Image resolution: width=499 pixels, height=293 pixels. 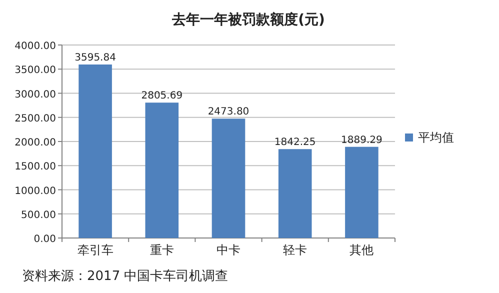 What do you see at coordinates (362, 250) in the screenshot?
I see `x-tick-label: 其他` at bounding box center [362, 250].